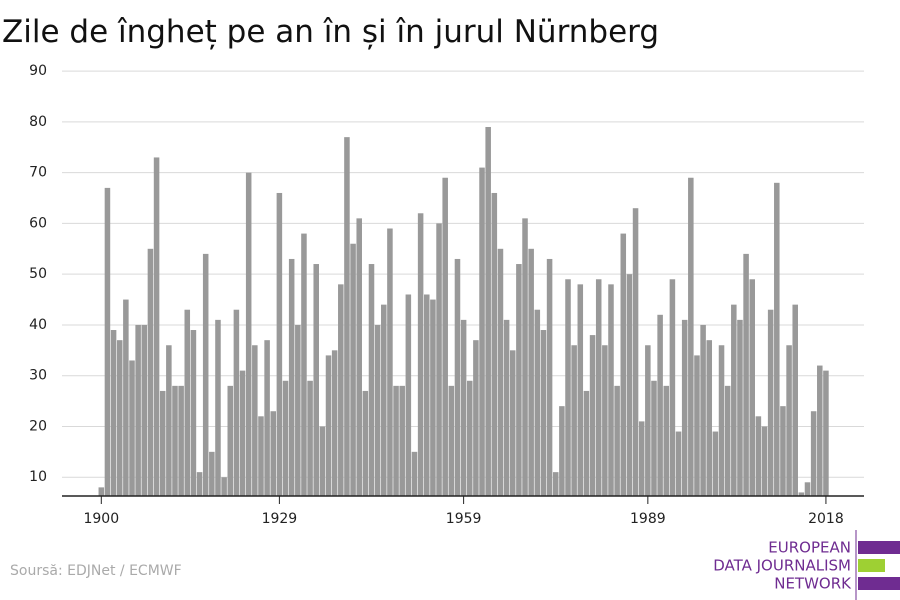 The width and height of the screenshot is (900, 600). What do you see at coordinates (38, 325) in the screenshot?
I see `y-tick-label: 40` at bounding box center [38, 325].